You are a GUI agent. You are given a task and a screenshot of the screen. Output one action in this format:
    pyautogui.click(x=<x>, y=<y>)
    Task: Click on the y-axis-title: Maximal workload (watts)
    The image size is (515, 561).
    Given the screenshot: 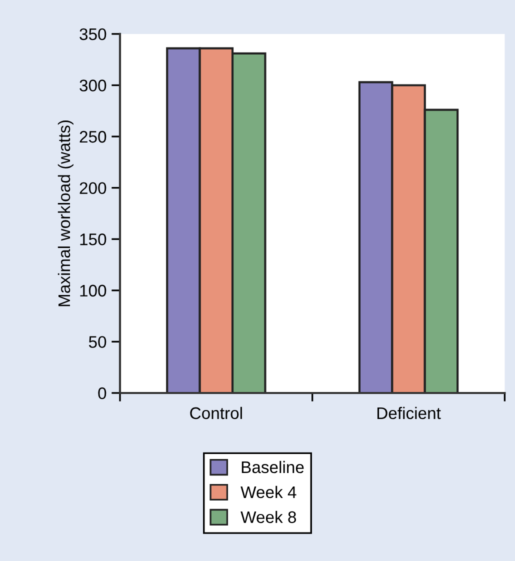 What is the action you would take?
    pyautogui.click(x=66, y=213)
    